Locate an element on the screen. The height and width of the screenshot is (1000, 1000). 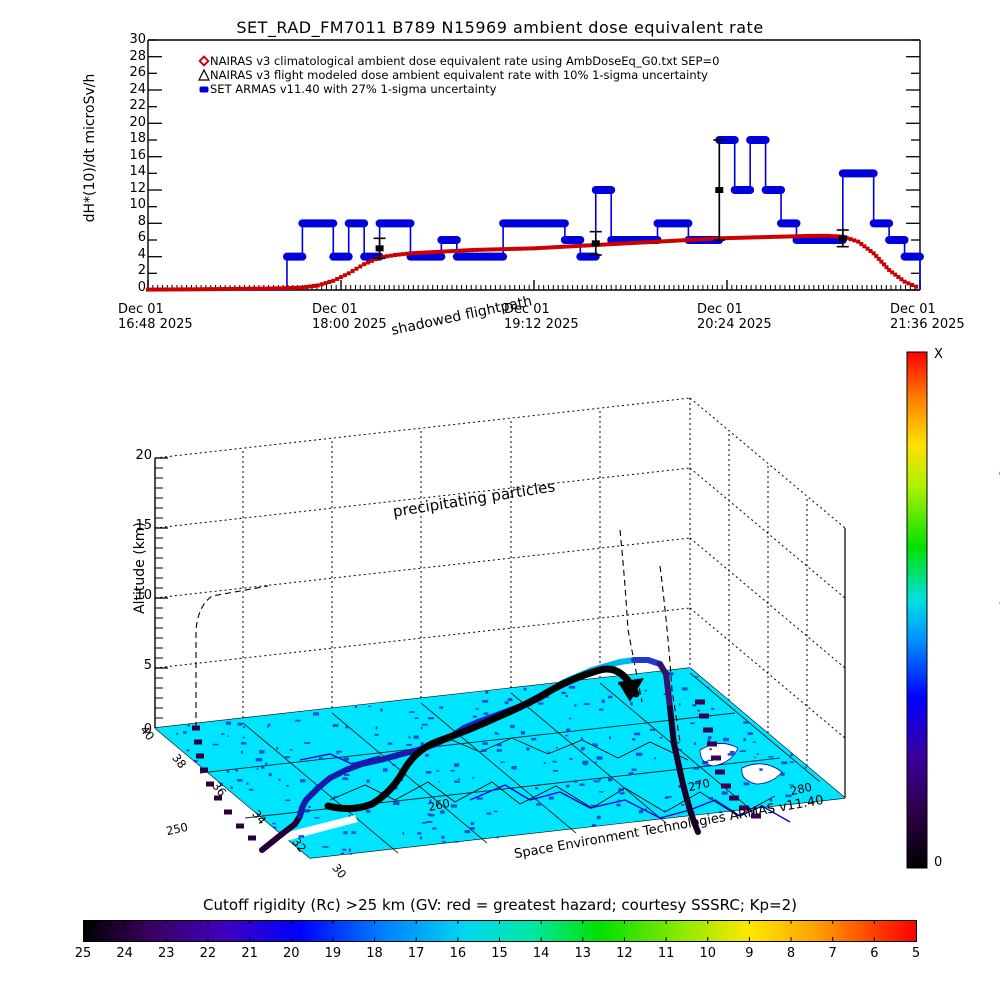
arrow-head-icon is located at coordinates (631, 690).